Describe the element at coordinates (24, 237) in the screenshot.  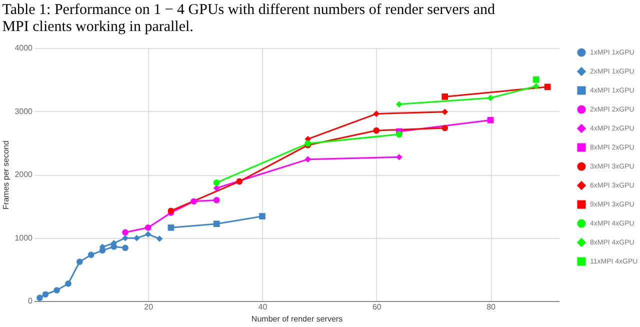
I see `y-tick-label: 1000` at that location.